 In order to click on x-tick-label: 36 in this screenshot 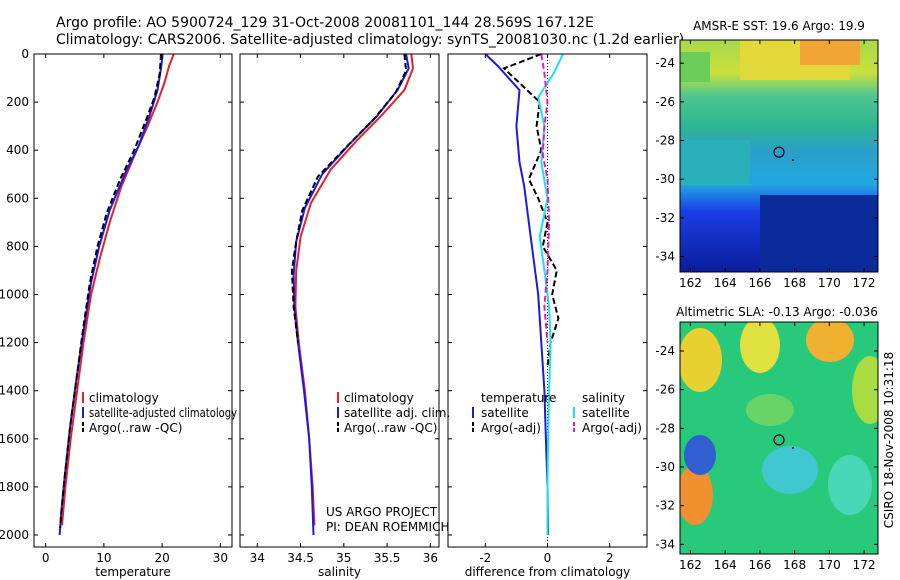, I will do `click(430, 558)`.